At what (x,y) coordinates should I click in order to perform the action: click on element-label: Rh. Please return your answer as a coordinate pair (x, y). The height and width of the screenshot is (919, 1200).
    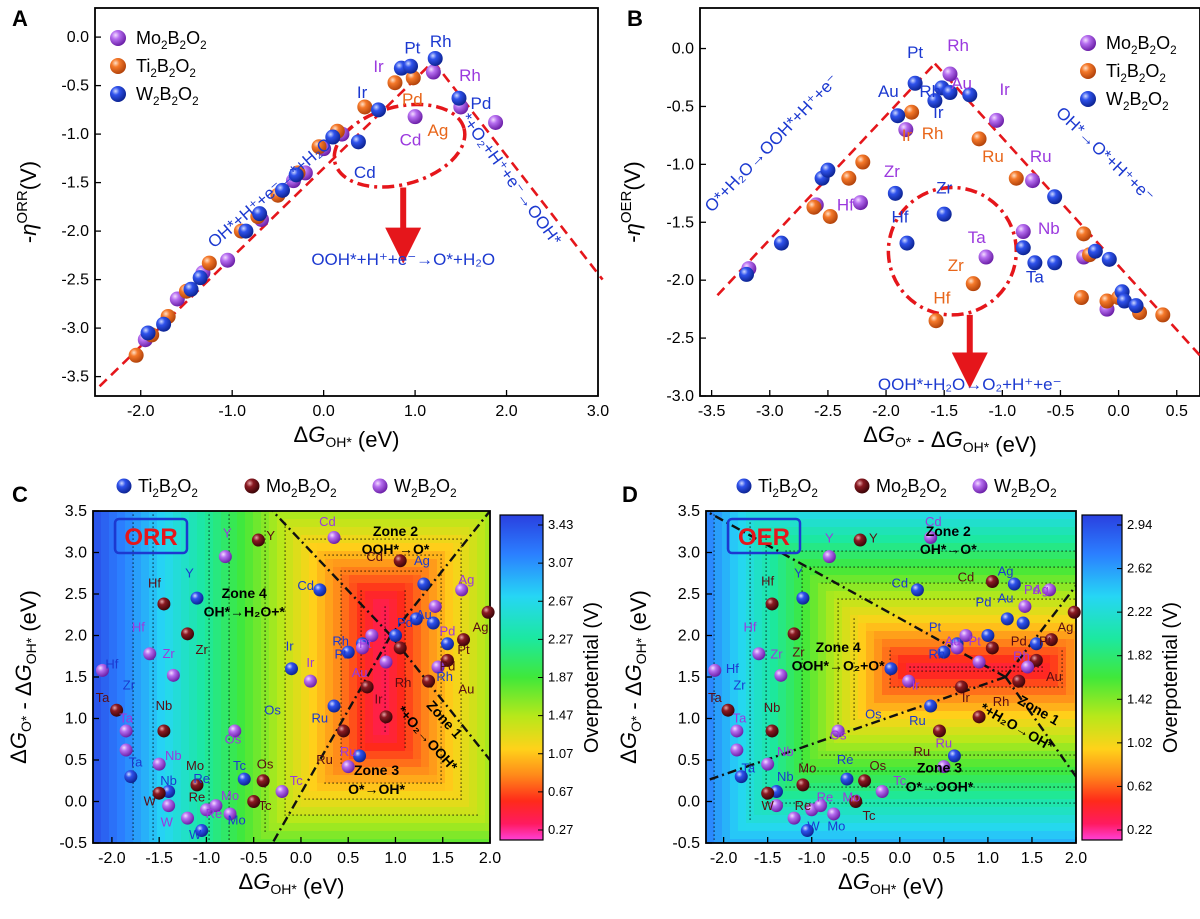
    Looking at the image, I should click on (441, 41).